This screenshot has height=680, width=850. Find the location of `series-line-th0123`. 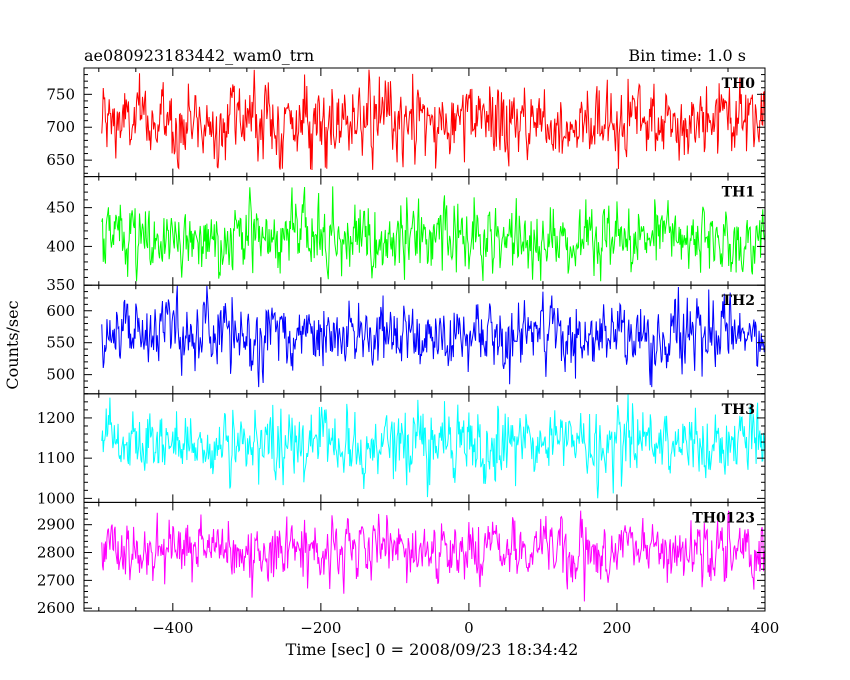

series-line-th0123 is located at coordinates (433, 556).